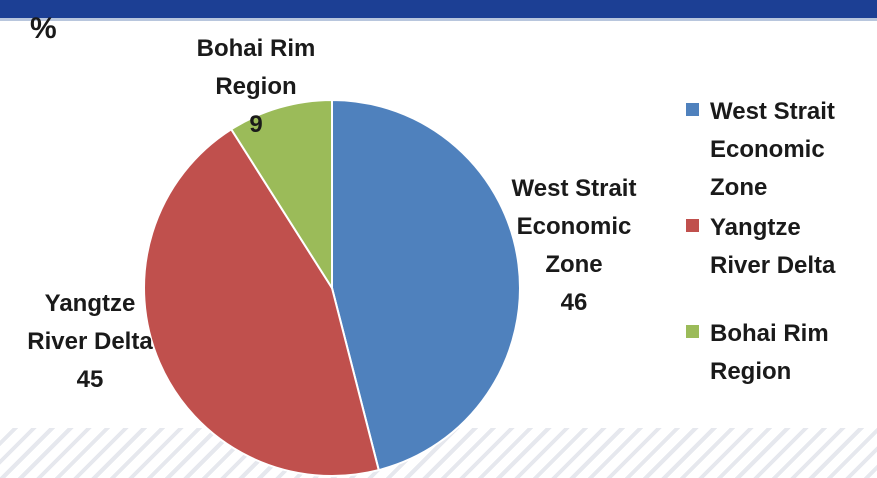 The image size is (877, 478). I want to click on pie-slice-bohai, so click(281, 195).